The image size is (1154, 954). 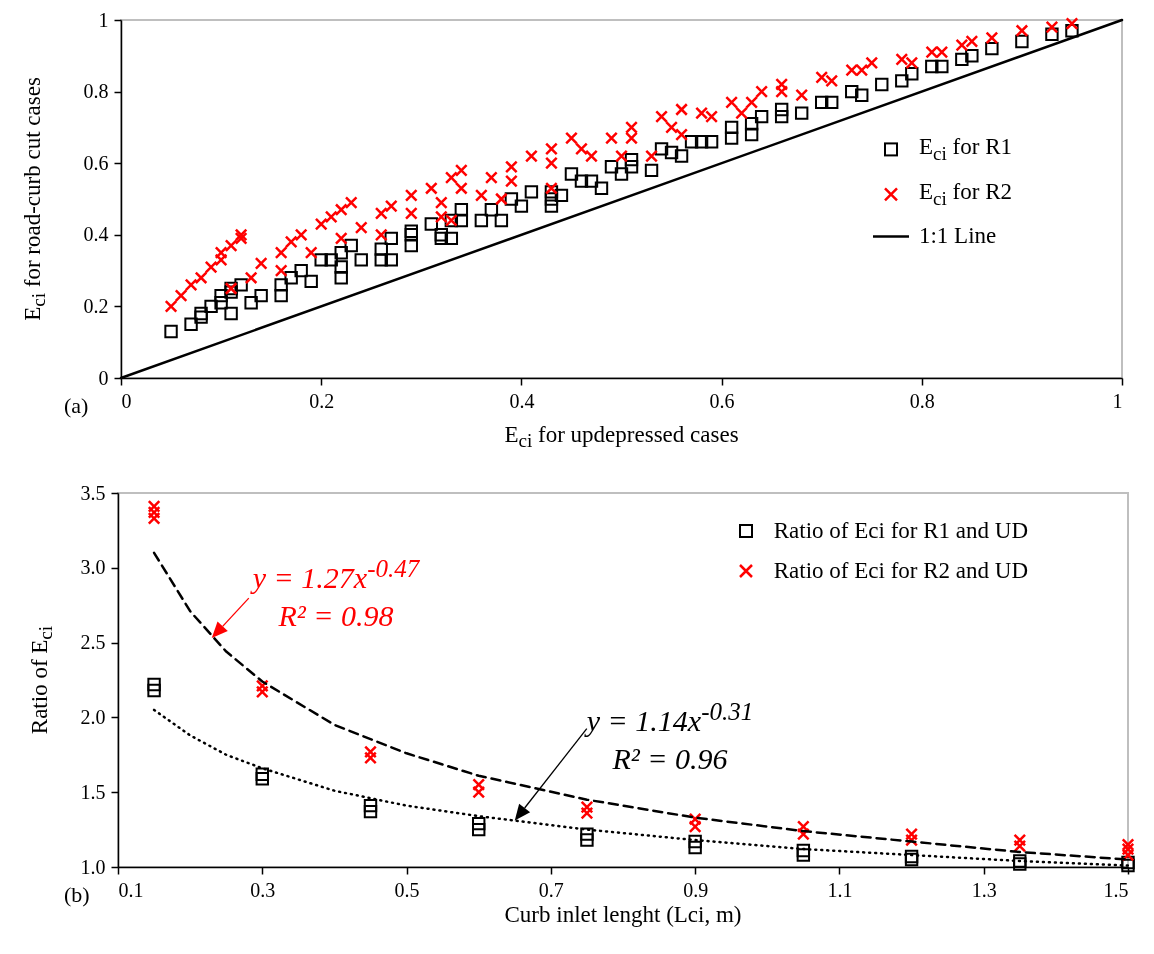 What do you see at coordinates (96, 234) in the screenshot?
I see `y-tick-label: 0.4` at bounding box center [96, 234].